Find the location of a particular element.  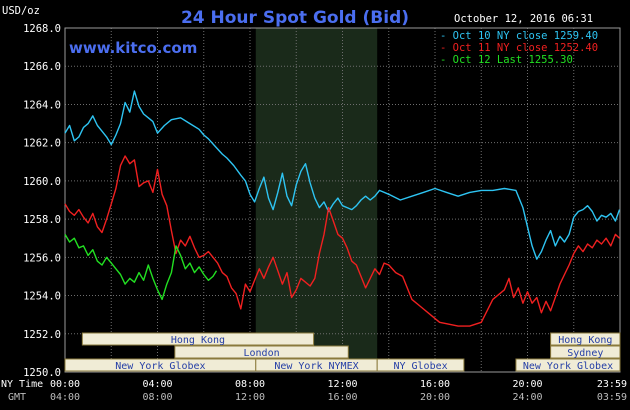

legend-label: Oct 12 Last 1255.30 is located at coordinates (513, 60).